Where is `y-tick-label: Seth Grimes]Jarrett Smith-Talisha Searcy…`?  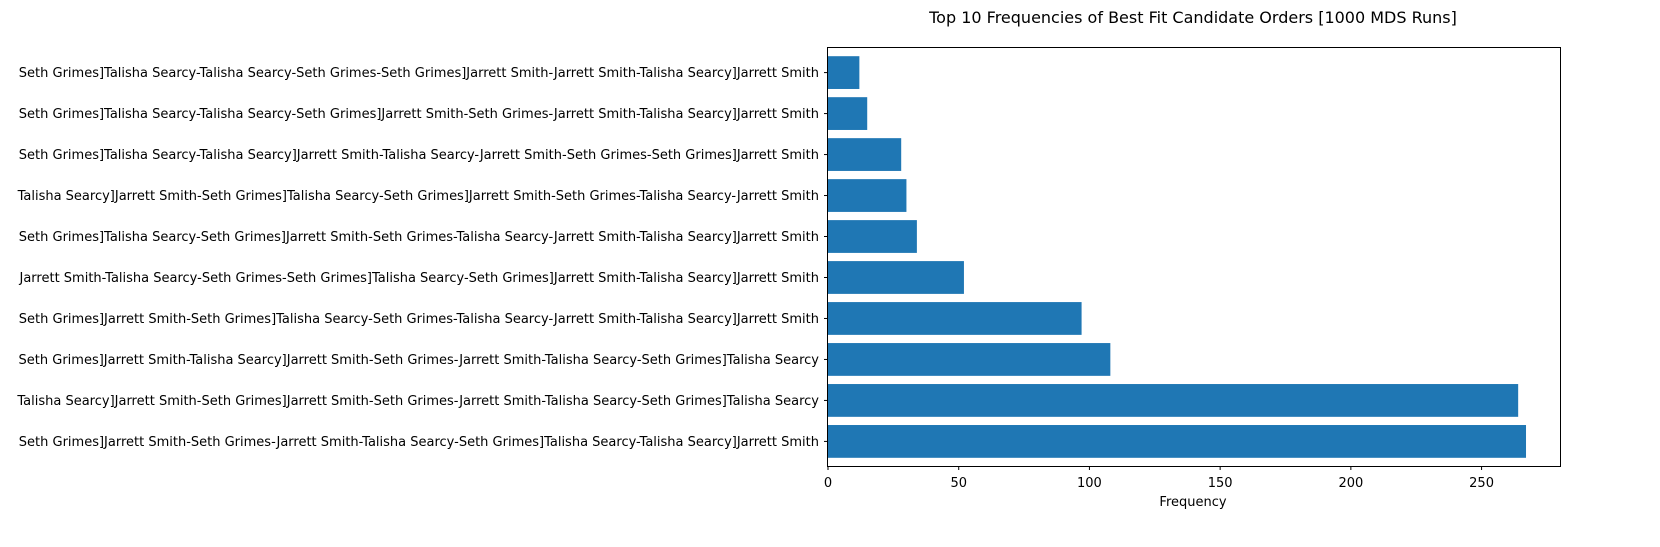
y-tick-label: Seth Grimes]Jarrett Smith-Talisha Searcy… is located at coordinates (419, 360).